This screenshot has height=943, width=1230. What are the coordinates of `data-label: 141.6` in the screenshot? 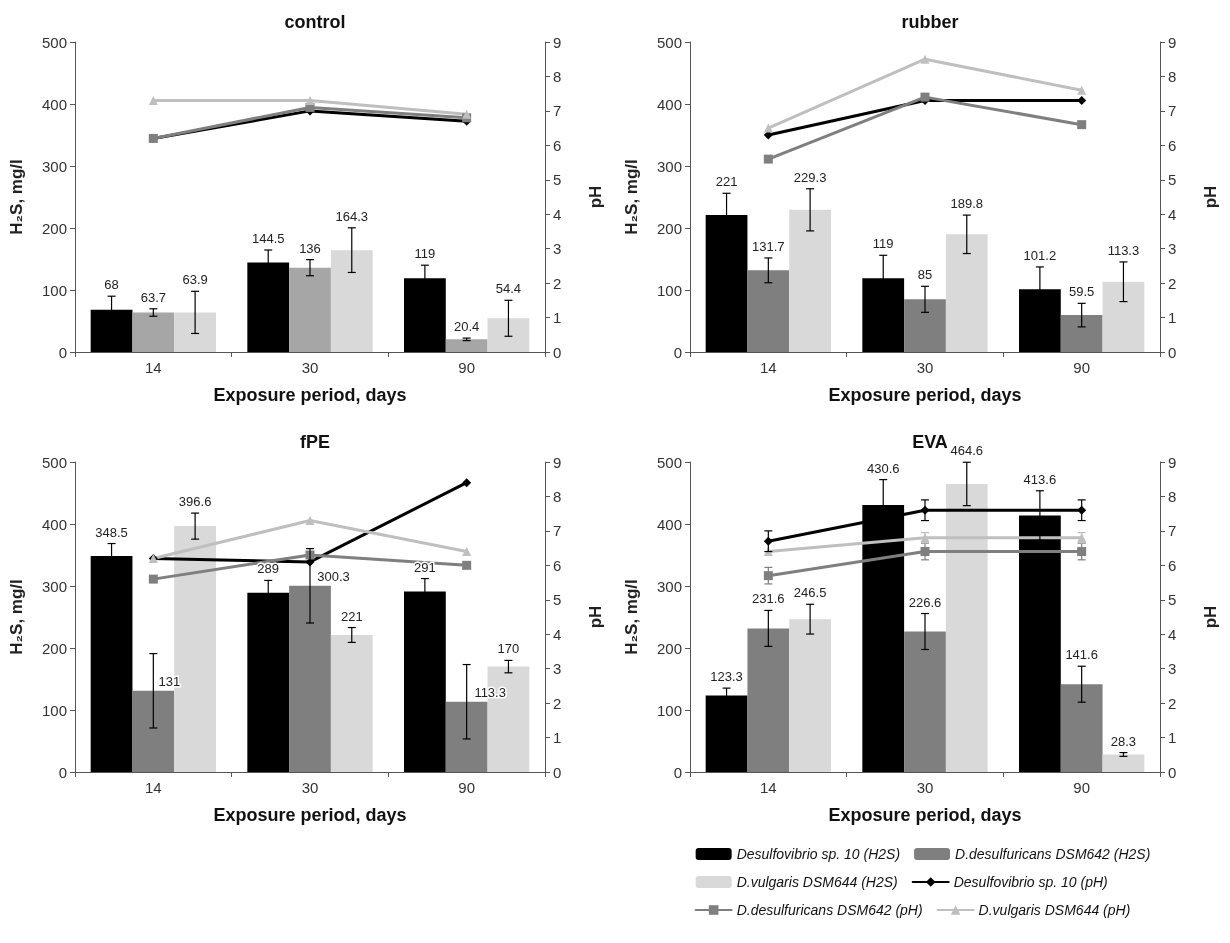 It's located at (1081, 655).